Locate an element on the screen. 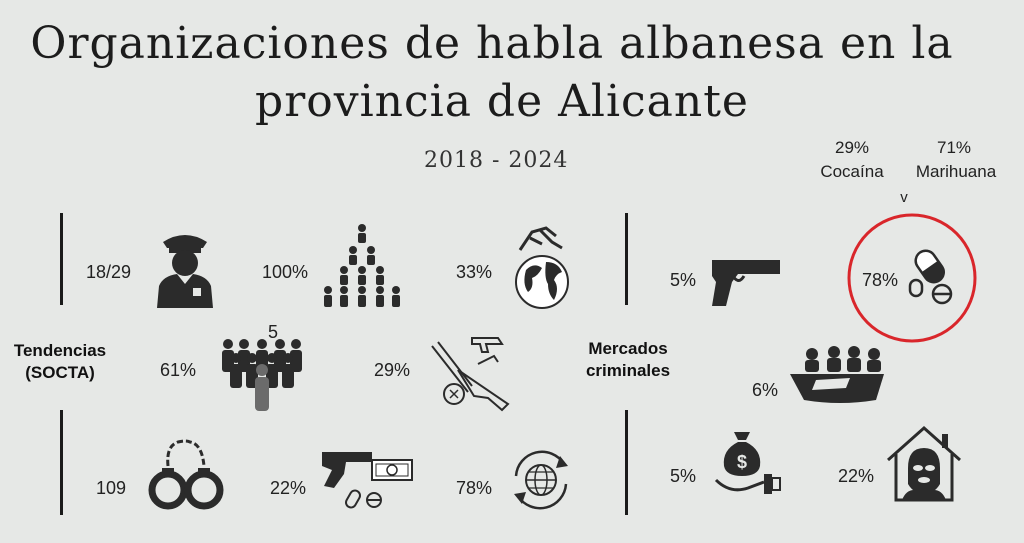  crowd-icon is located at coordinates (262, 375).